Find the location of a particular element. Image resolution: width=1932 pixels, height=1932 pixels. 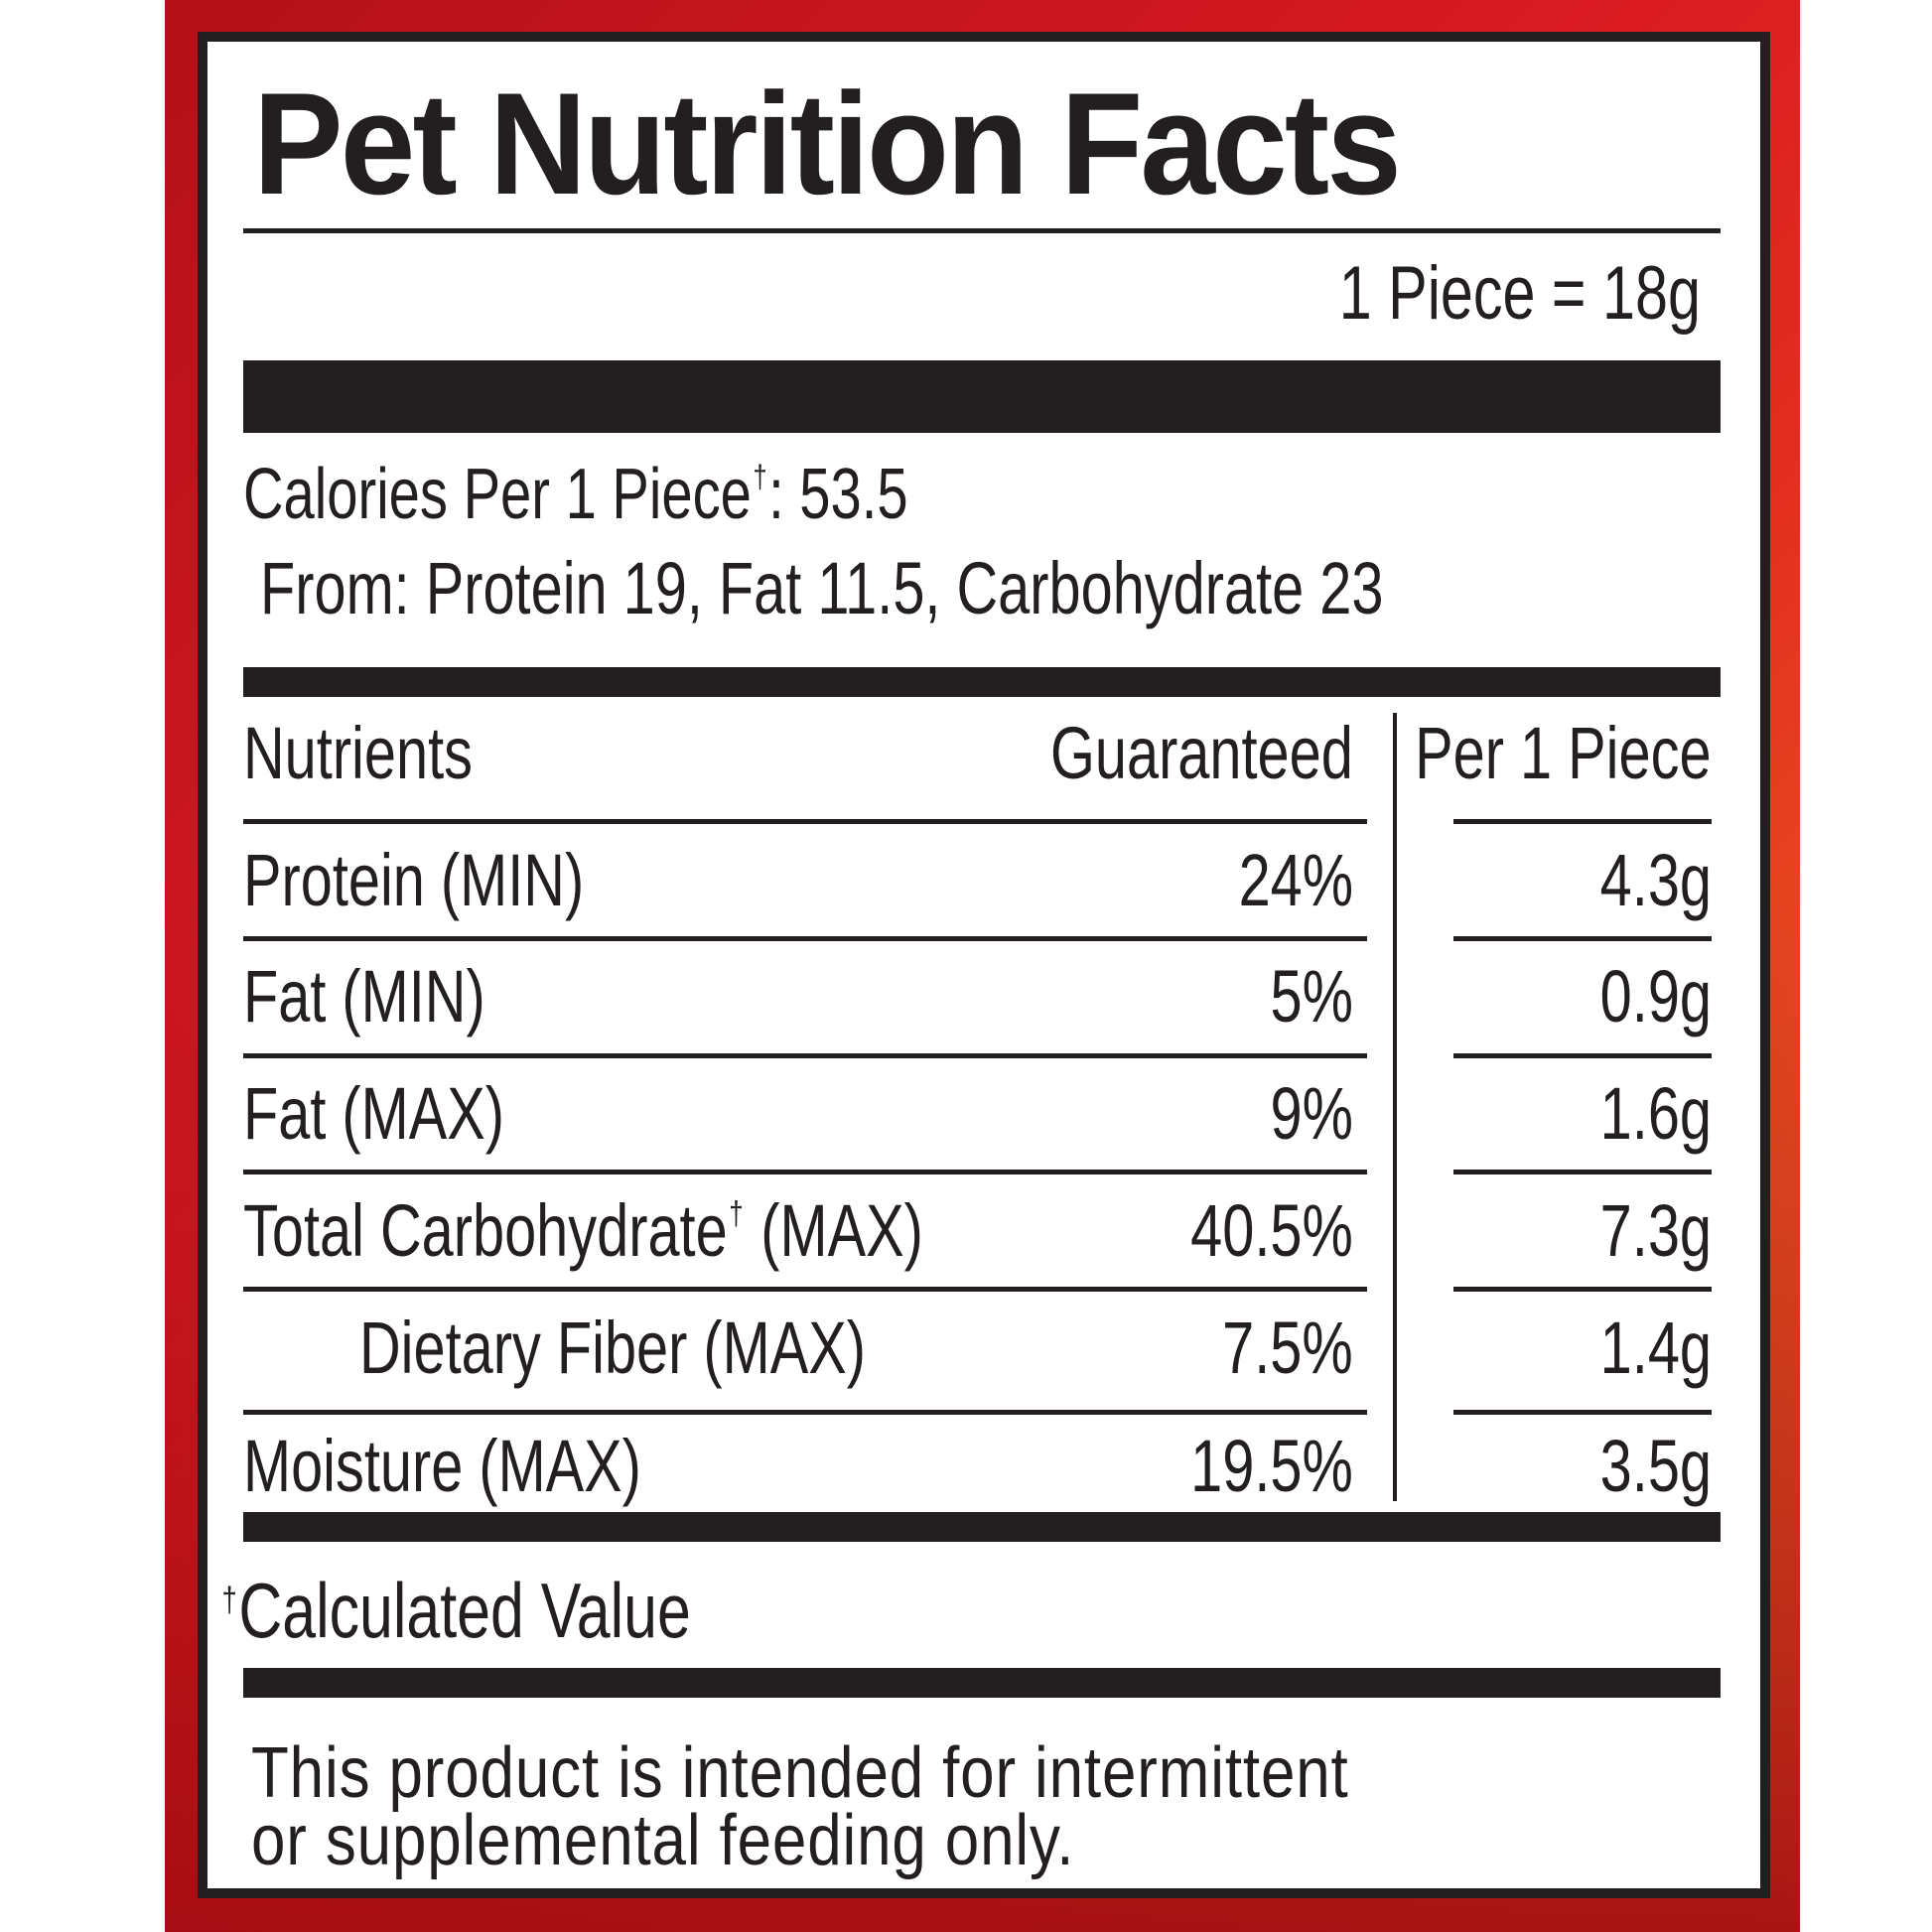

nutrient-name: Fat (MIN) is located at coordinates (364, 996).